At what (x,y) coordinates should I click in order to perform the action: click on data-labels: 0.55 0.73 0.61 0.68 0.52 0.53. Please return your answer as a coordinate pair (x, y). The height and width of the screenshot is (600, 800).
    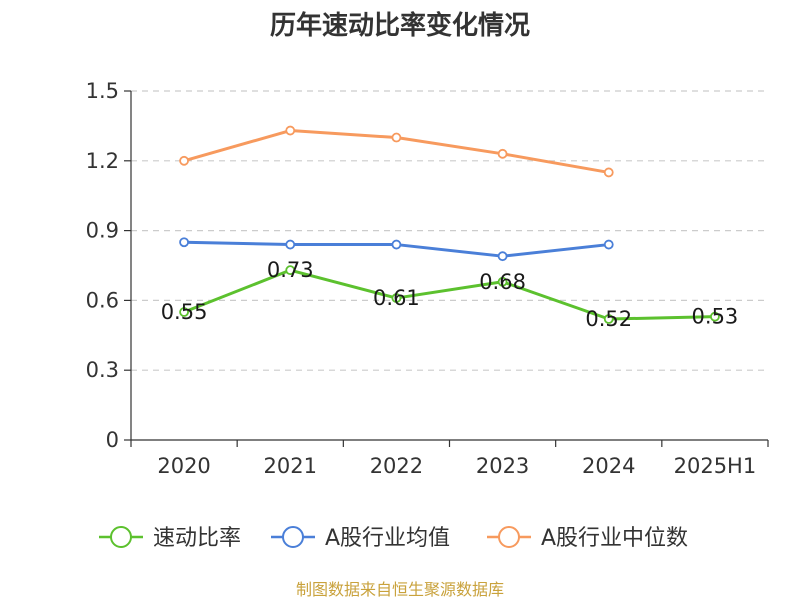
    Looking at the image, I should click on (450, 294).